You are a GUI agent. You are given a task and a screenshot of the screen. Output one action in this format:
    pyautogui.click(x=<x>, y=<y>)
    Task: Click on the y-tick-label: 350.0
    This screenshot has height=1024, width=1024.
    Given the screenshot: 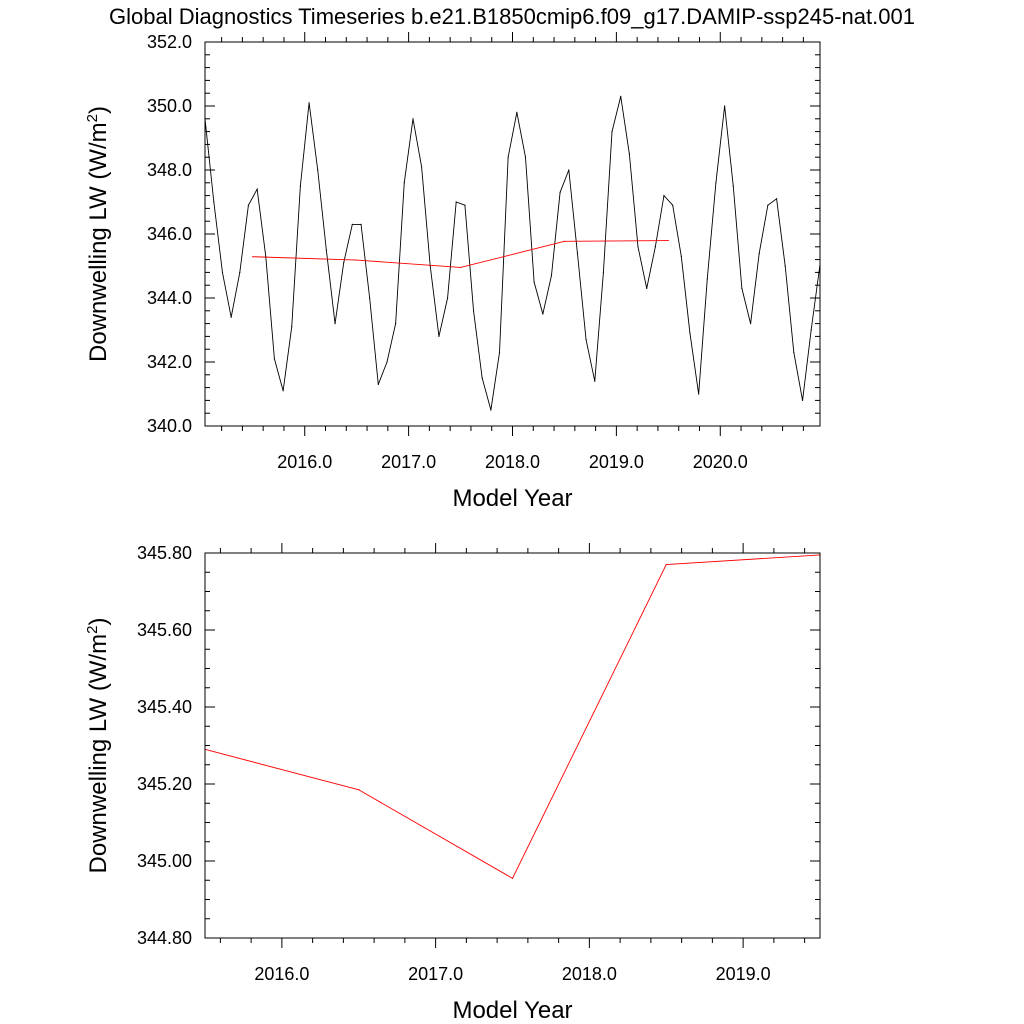 What is the action you would take?
    pyautogui.click(x=169, y=106)
    